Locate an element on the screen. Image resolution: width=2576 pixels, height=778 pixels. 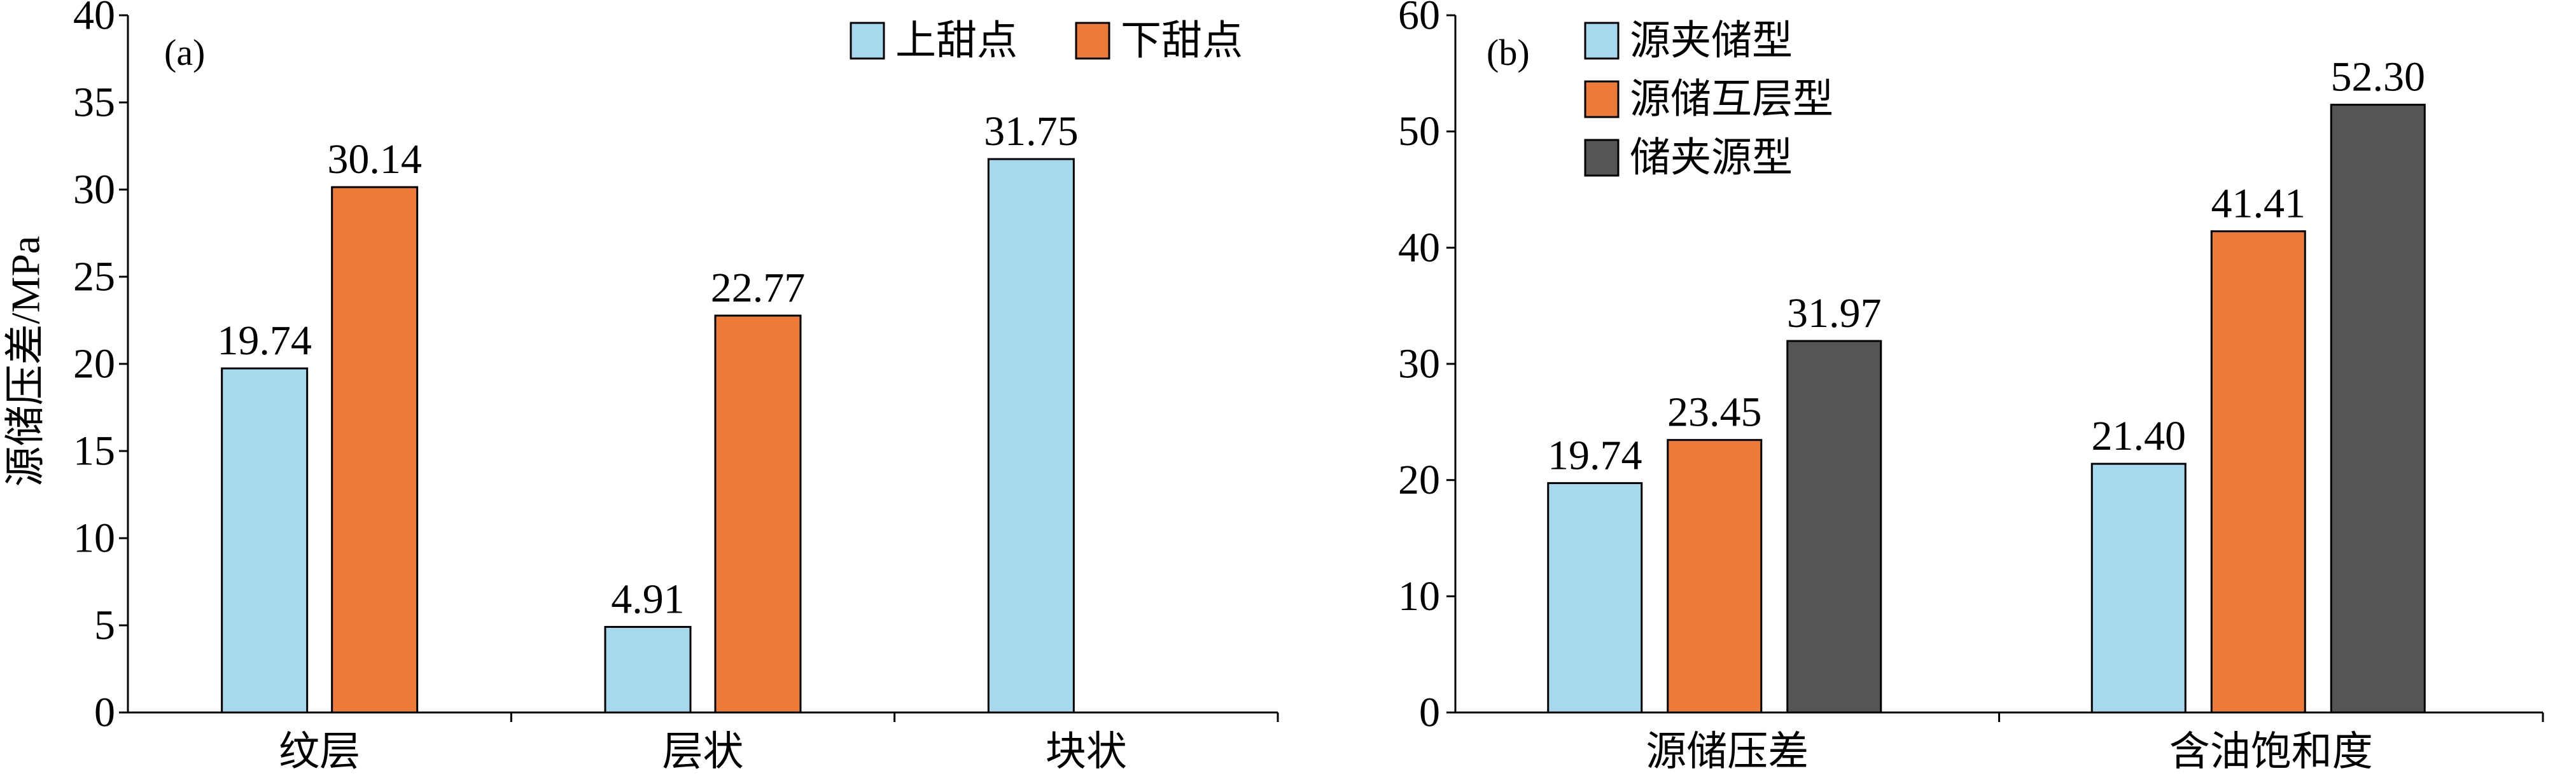
y-axis-title: 源储压差/MPa is located at coordinates (25, 362).